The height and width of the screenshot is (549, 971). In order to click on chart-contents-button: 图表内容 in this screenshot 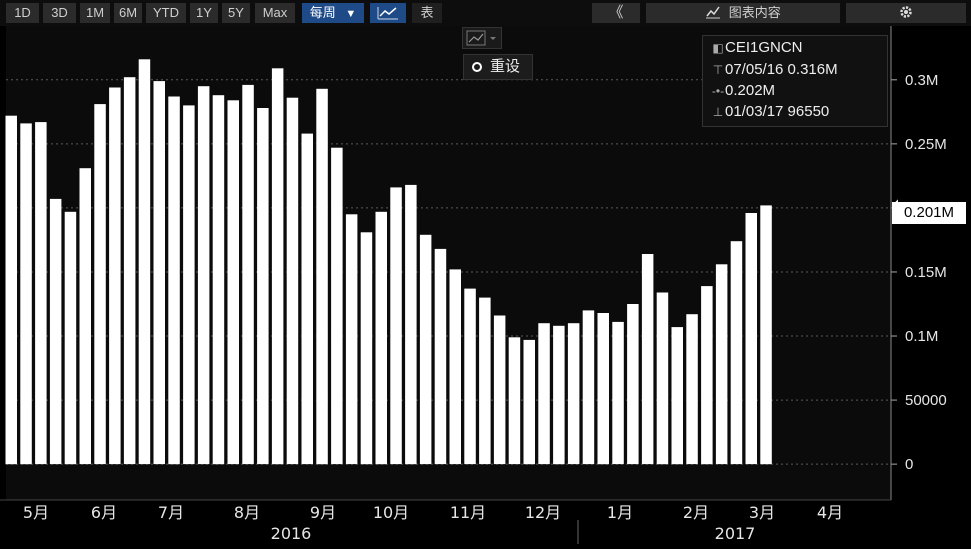, I will do `click(743, 13)`.